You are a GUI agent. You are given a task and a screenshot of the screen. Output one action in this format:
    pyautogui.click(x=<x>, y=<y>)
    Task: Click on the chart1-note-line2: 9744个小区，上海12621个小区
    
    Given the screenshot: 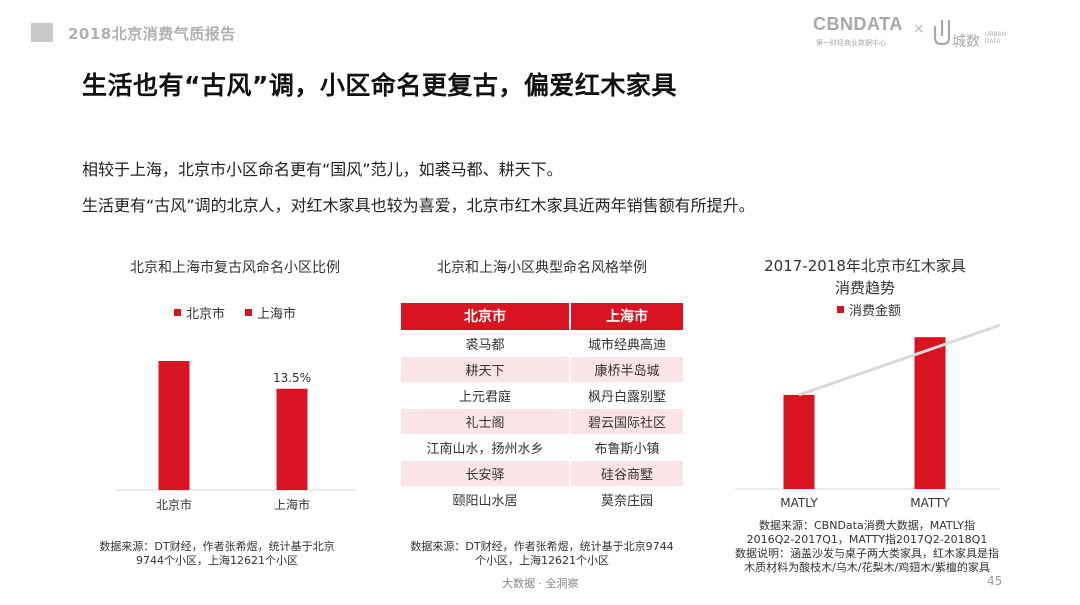 What is the action you would take?
    pyautogui.click(x=217, y=560)
    